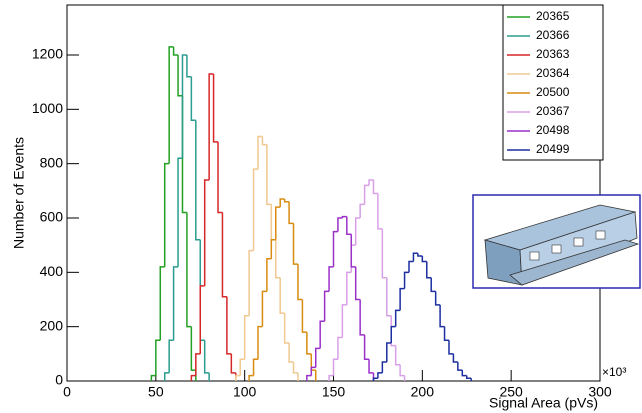  I want to click on y-tick-label: 400, so click(52, 271).